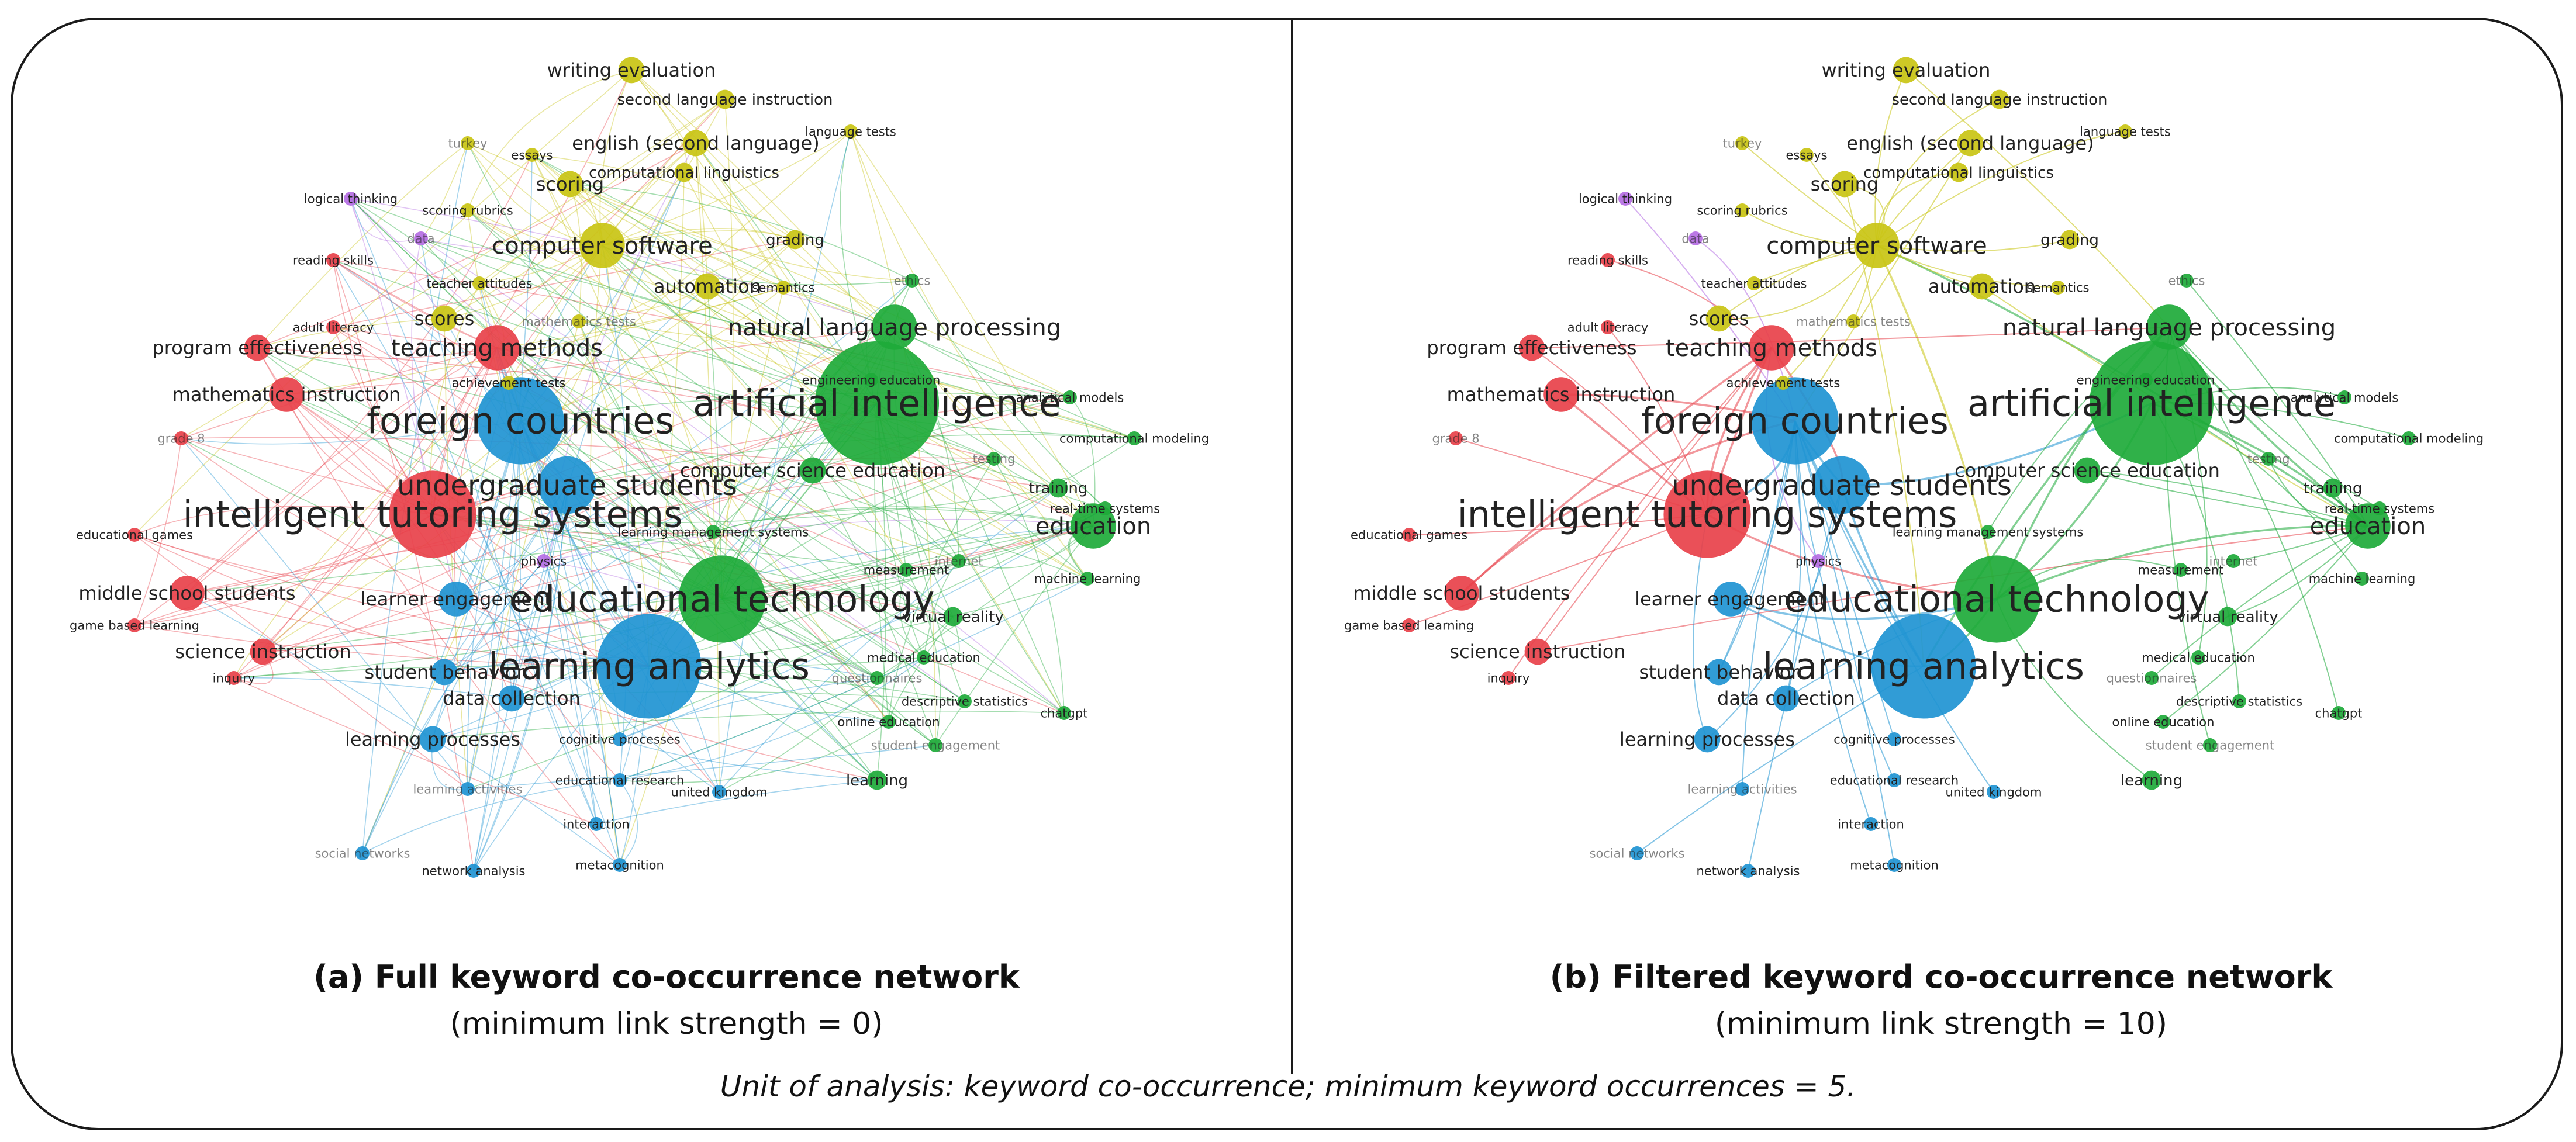 The image size is (2576, 1142). What do you see at coordinates (2409, 438) in the screenshot?
I see `label-computational-modeling: computational modeling` at bounding box center [2409, 438].